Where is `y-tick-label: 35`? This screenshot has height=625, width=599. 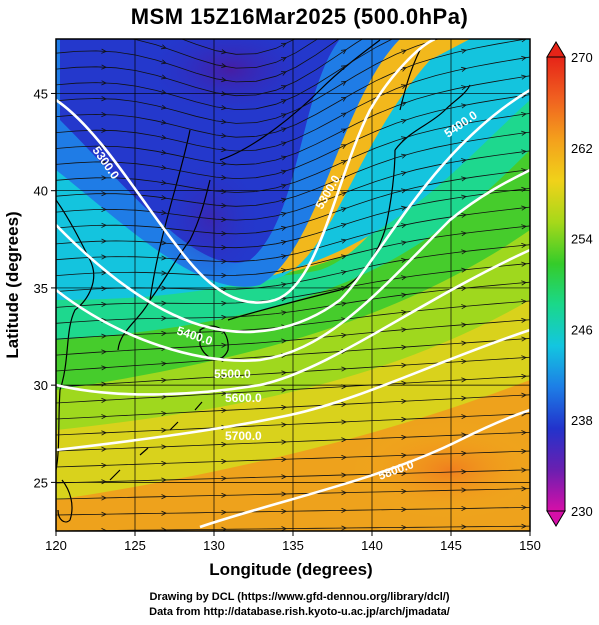 y-tick-label: 35 is located at coordinates (41, 288).